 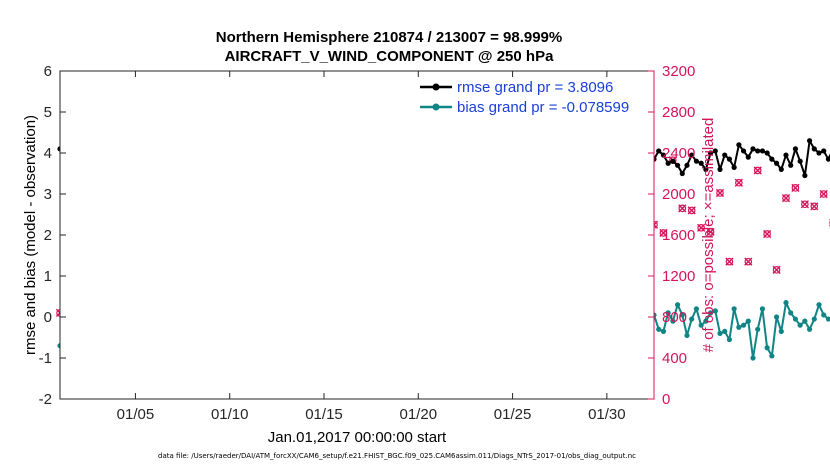 I want to click on y-left-tick-label: 1, so click(x=48, y=276).